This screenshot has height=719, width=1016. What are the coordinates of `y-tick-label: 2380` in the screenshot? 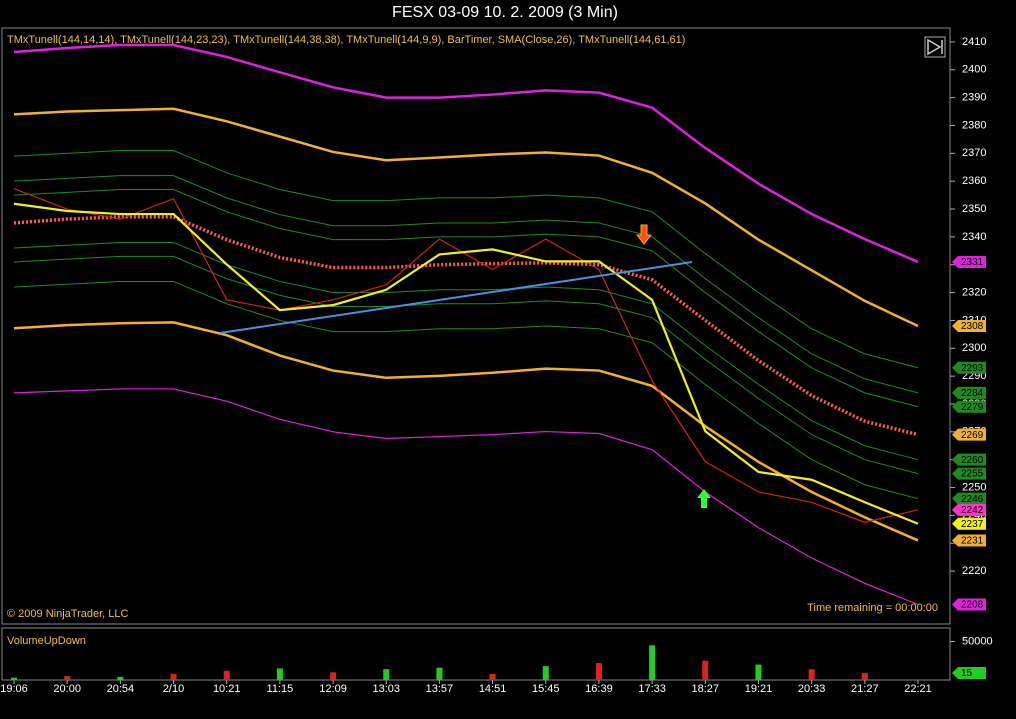 It's located at (974, 125).